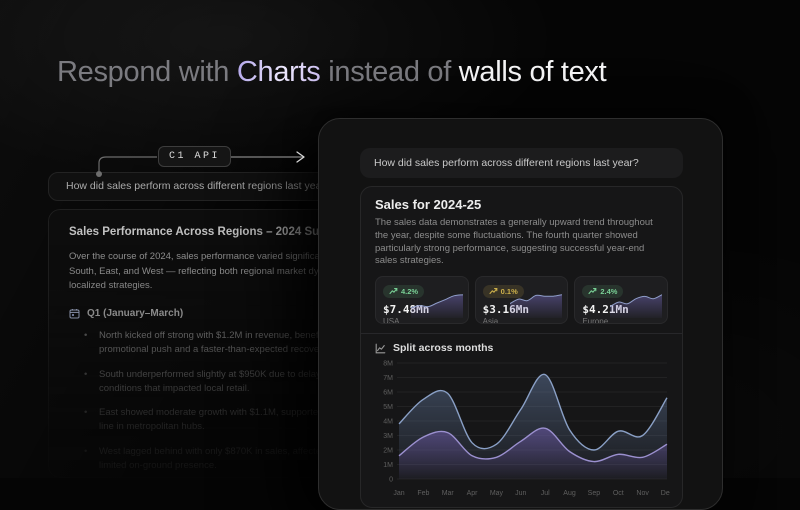 The image size is (800, 510). What do you see at coordinates (473, 493) in the screenshot?
I see `svg-text: Apr` at bounding box center [473, 493].